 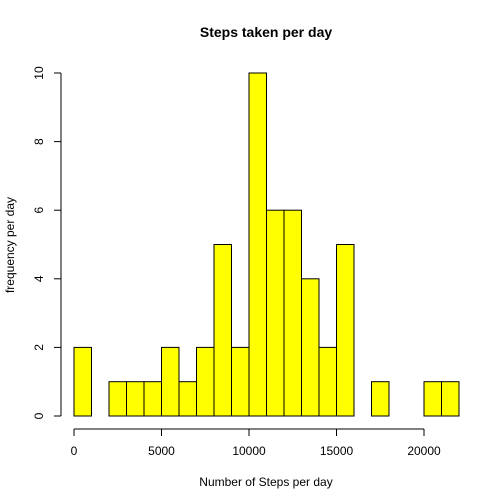 What do you see at coordinates (266, 32) in the screenshot?
I see `chart-title: Steps taken per day` at bounding box center [266, 32].